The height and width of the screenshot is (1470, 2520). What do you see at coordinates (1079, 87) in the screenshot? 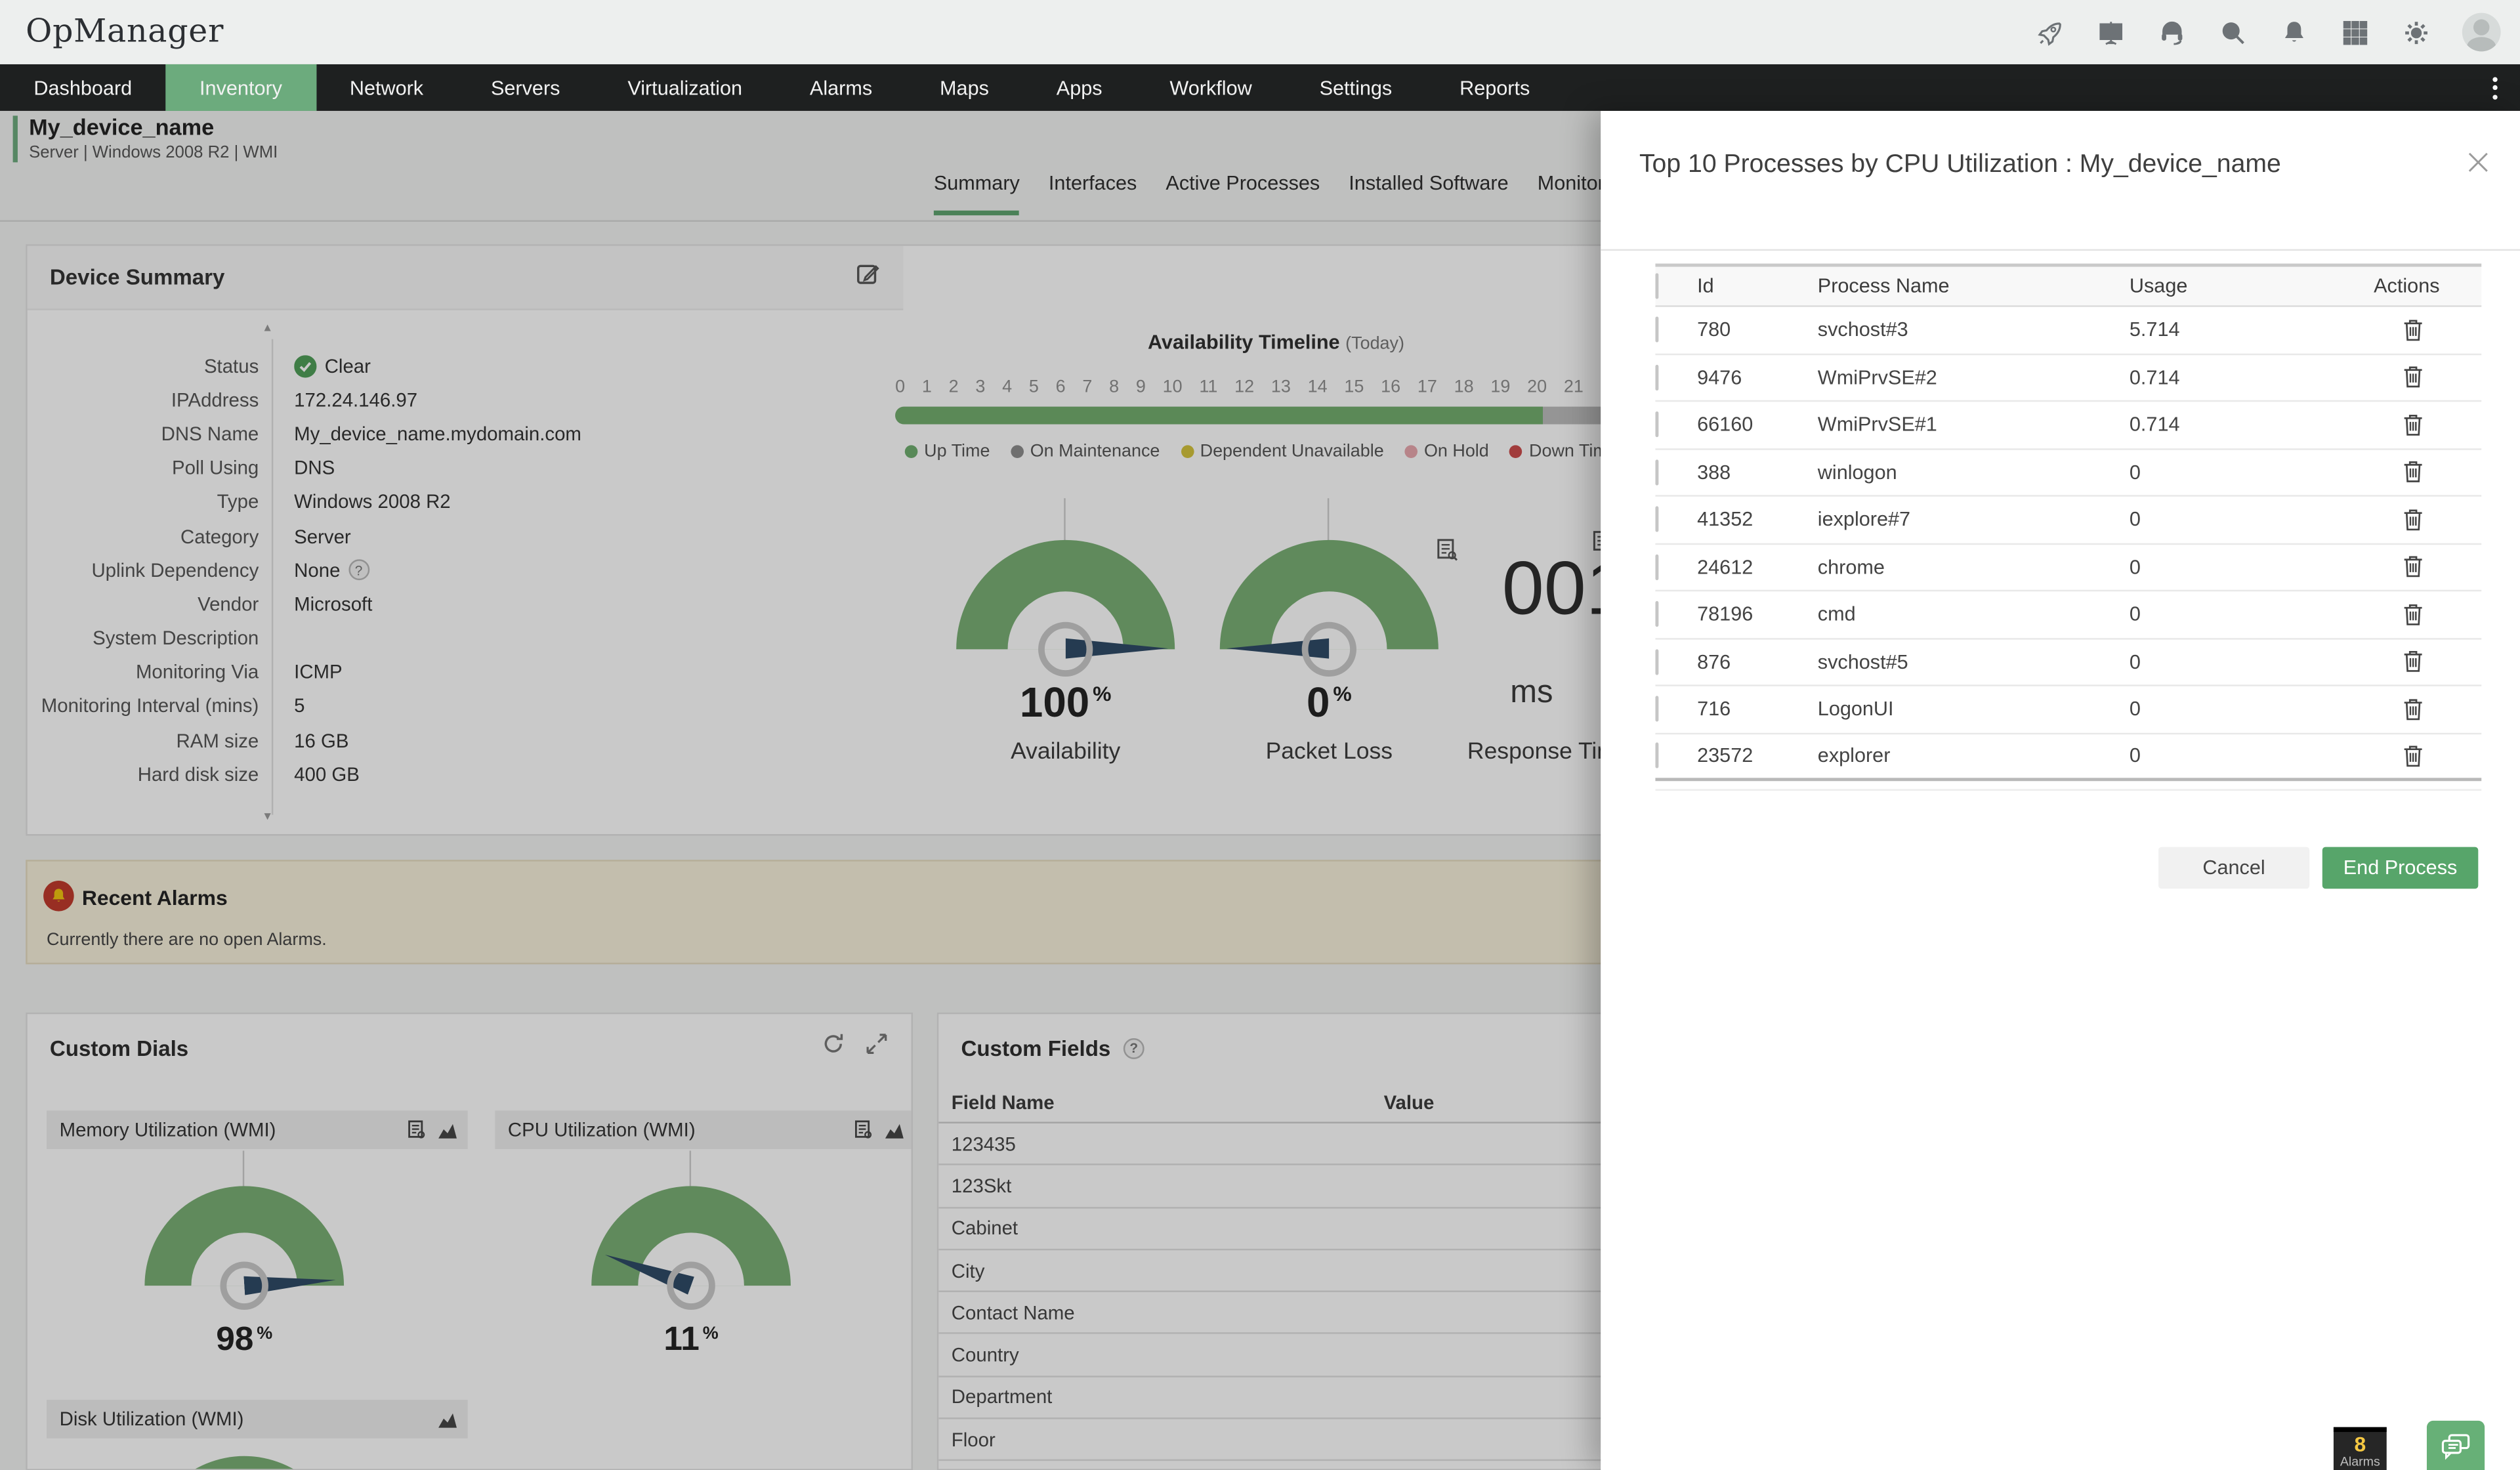
I see `nav-item-apps: Apps` at bounding box center [1079, 87].